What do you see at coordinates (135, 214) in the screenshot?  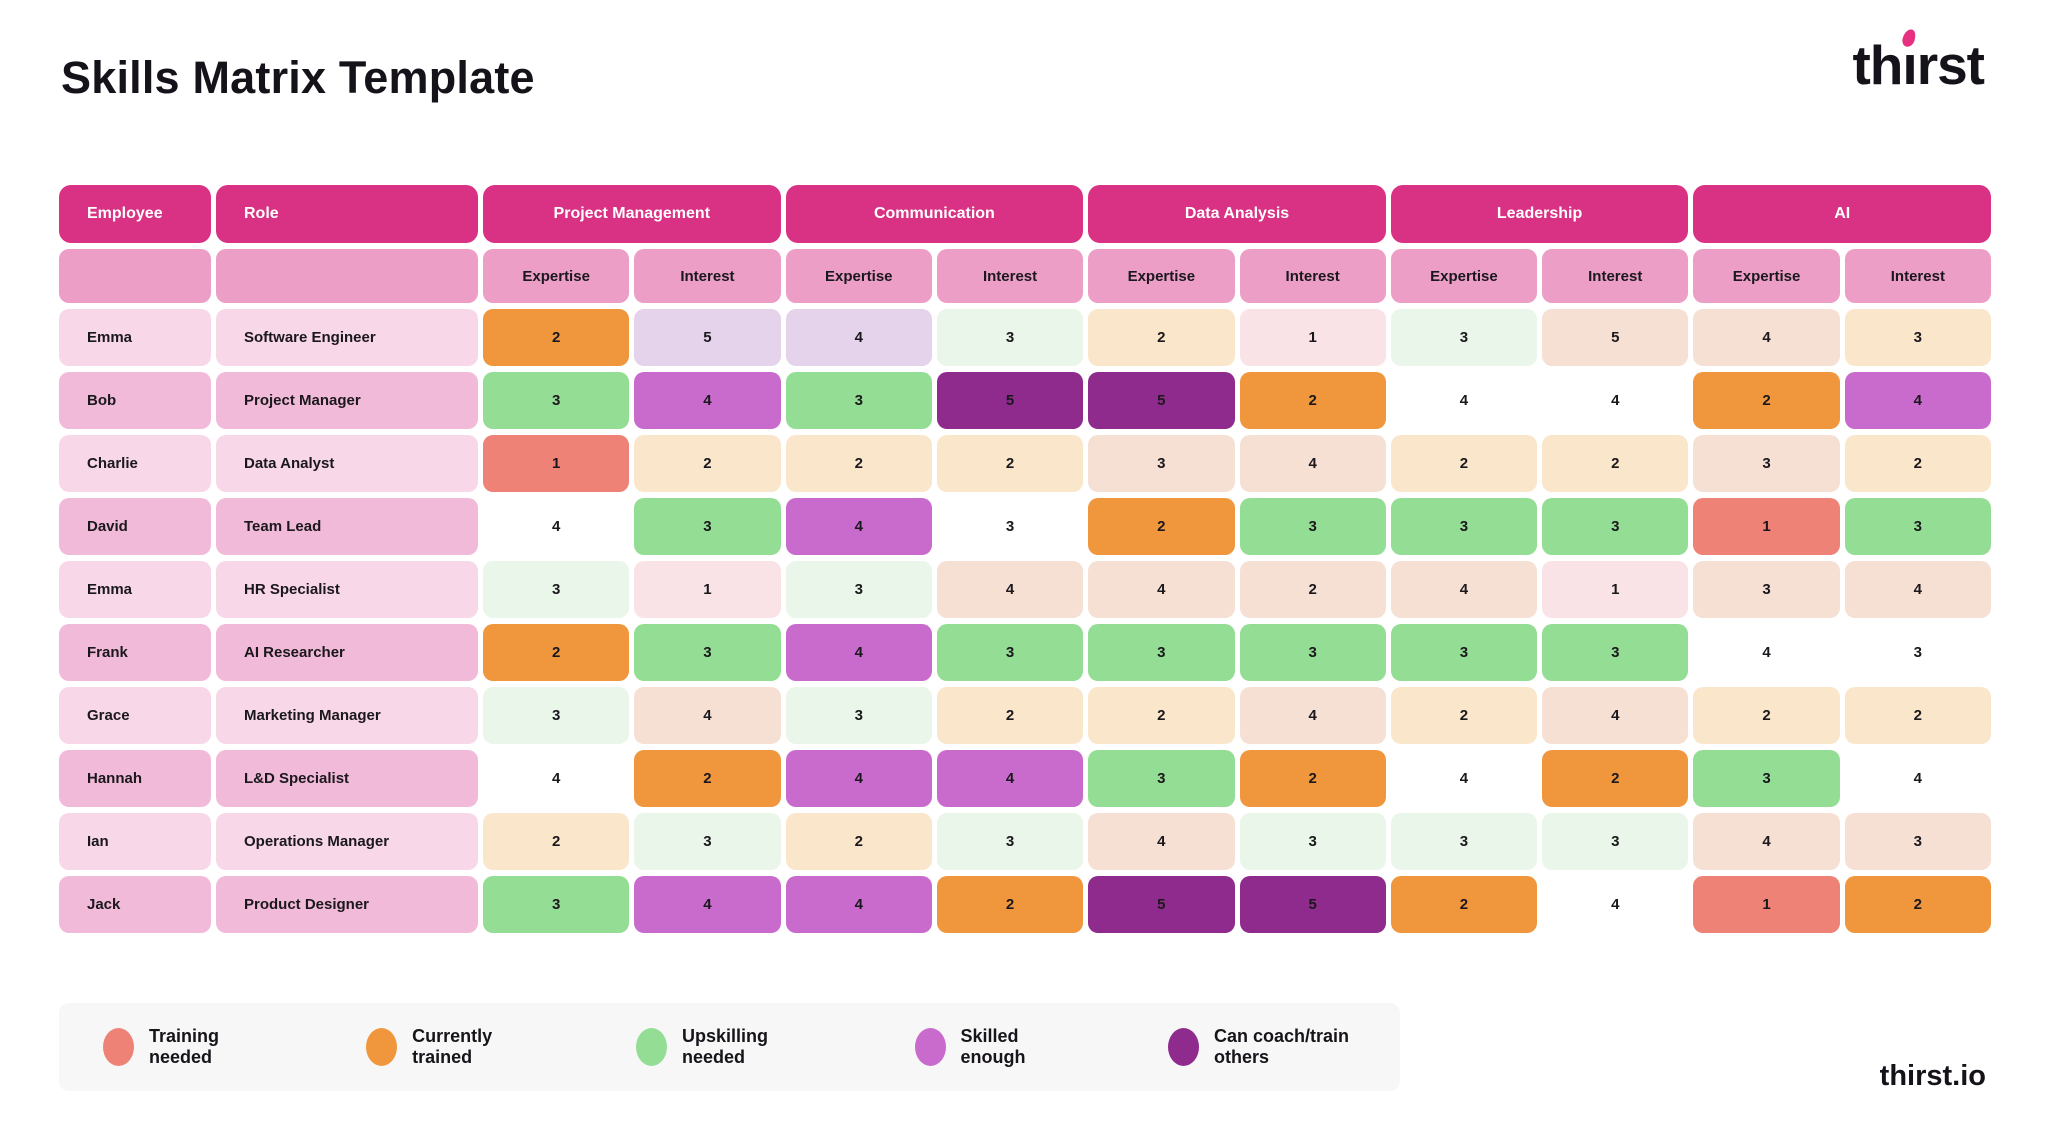 I see `col-header-employee: Employee` at bounding box center [135, 214].